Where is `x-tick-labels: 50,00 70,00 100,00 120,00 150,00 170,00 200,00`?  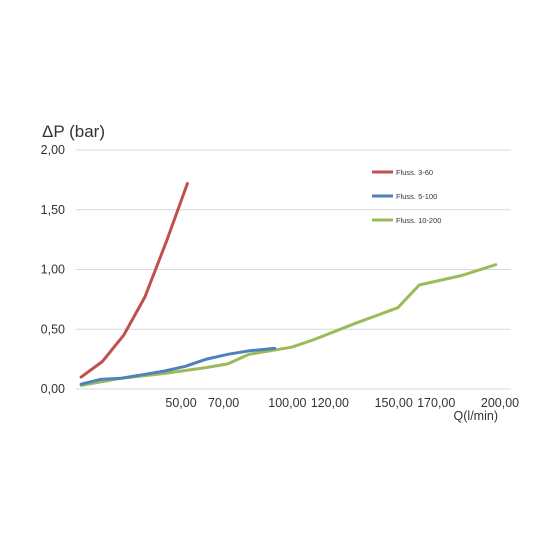
x-tick-labels: 50,00 70,00 100,00 120,00 150,00 170,00 200,00 is located at coordinates (342, 403).